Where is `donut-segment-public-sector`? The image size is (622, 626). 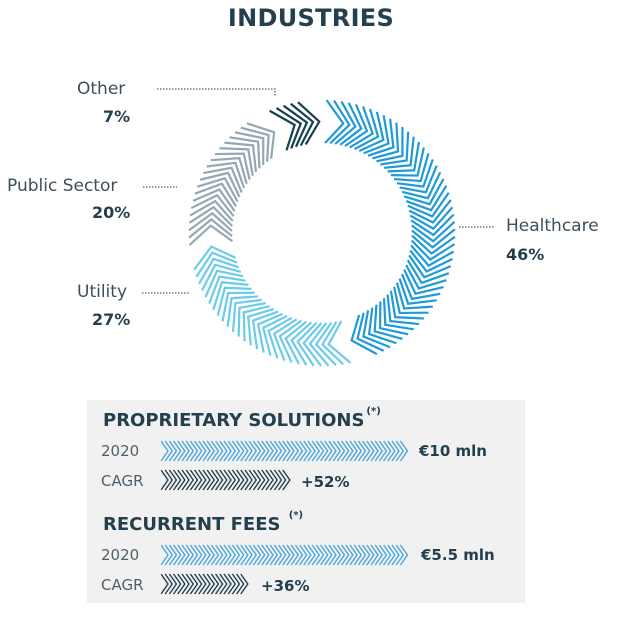
donut-segment-public-sector is located at coordinates (232, 184).